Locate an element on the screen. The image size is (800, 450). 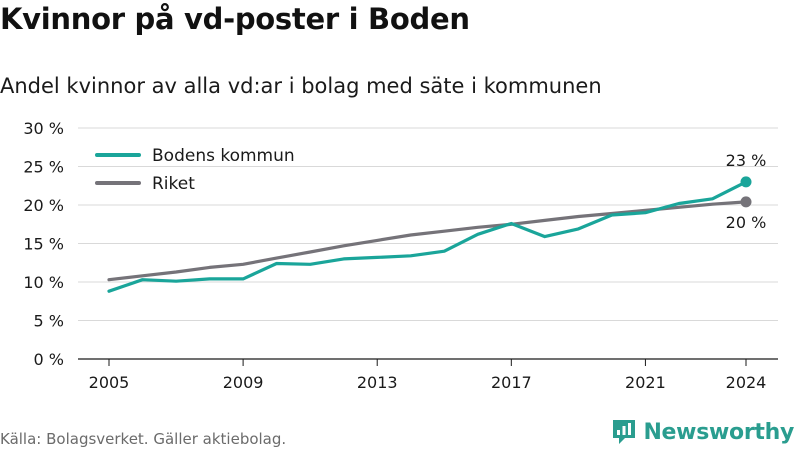
legend: Bodens kommun Riket is located at coordinates (195, 170).